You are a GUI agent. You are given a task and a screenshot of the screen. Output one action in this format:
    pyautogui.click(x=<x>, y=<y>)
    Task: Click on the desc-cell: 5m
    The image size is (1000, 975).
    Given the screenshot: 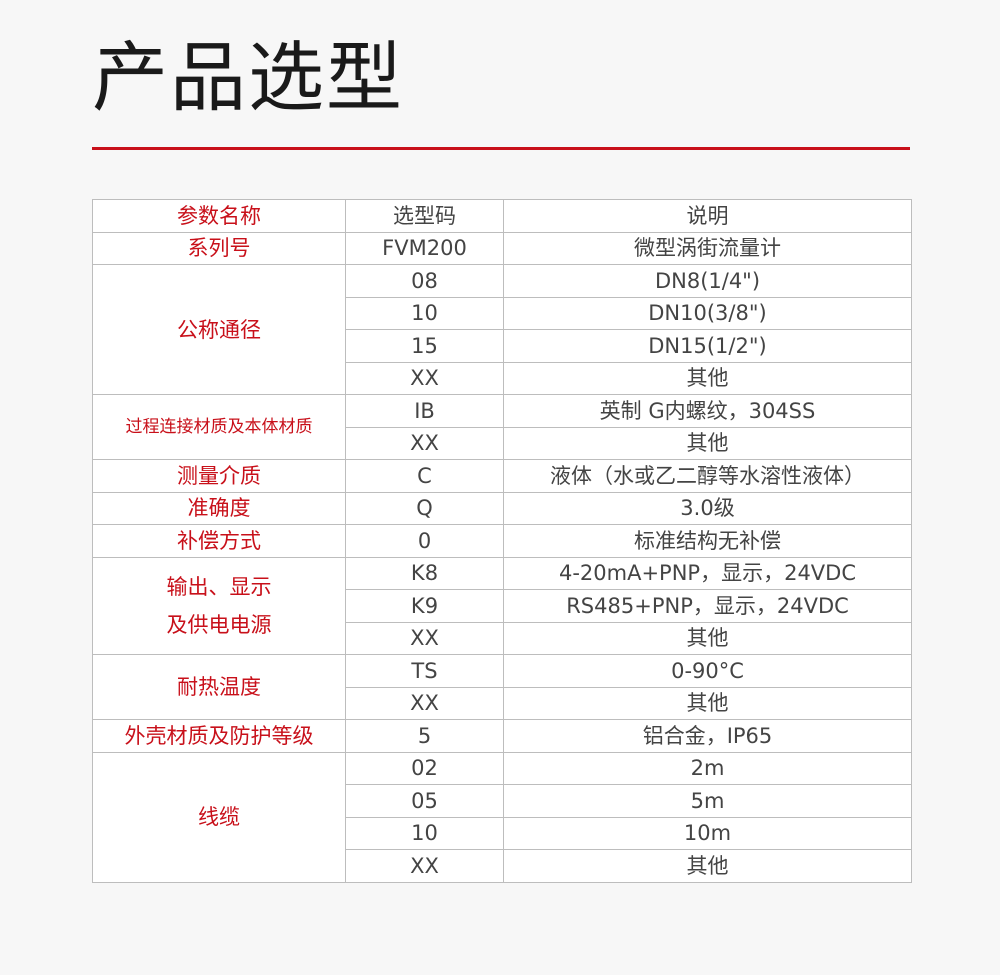 What is the action you would take?
    pyautogui.click(x=707, y=801)
    